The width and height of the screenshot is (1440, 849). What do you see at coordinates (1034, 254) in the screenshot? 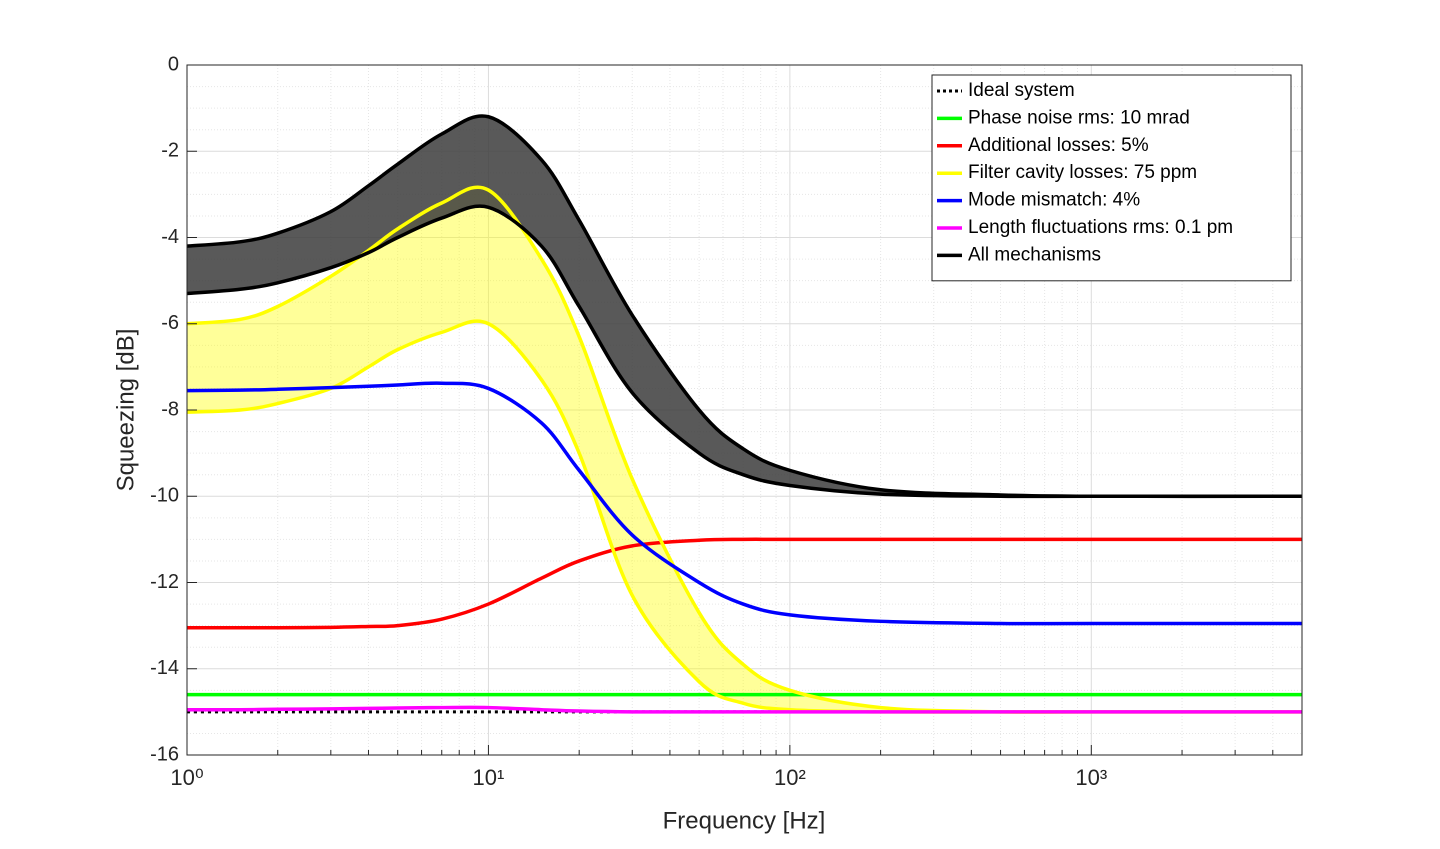
I see `legend-label: All mechanisms` at bounding box center [1034, 254].